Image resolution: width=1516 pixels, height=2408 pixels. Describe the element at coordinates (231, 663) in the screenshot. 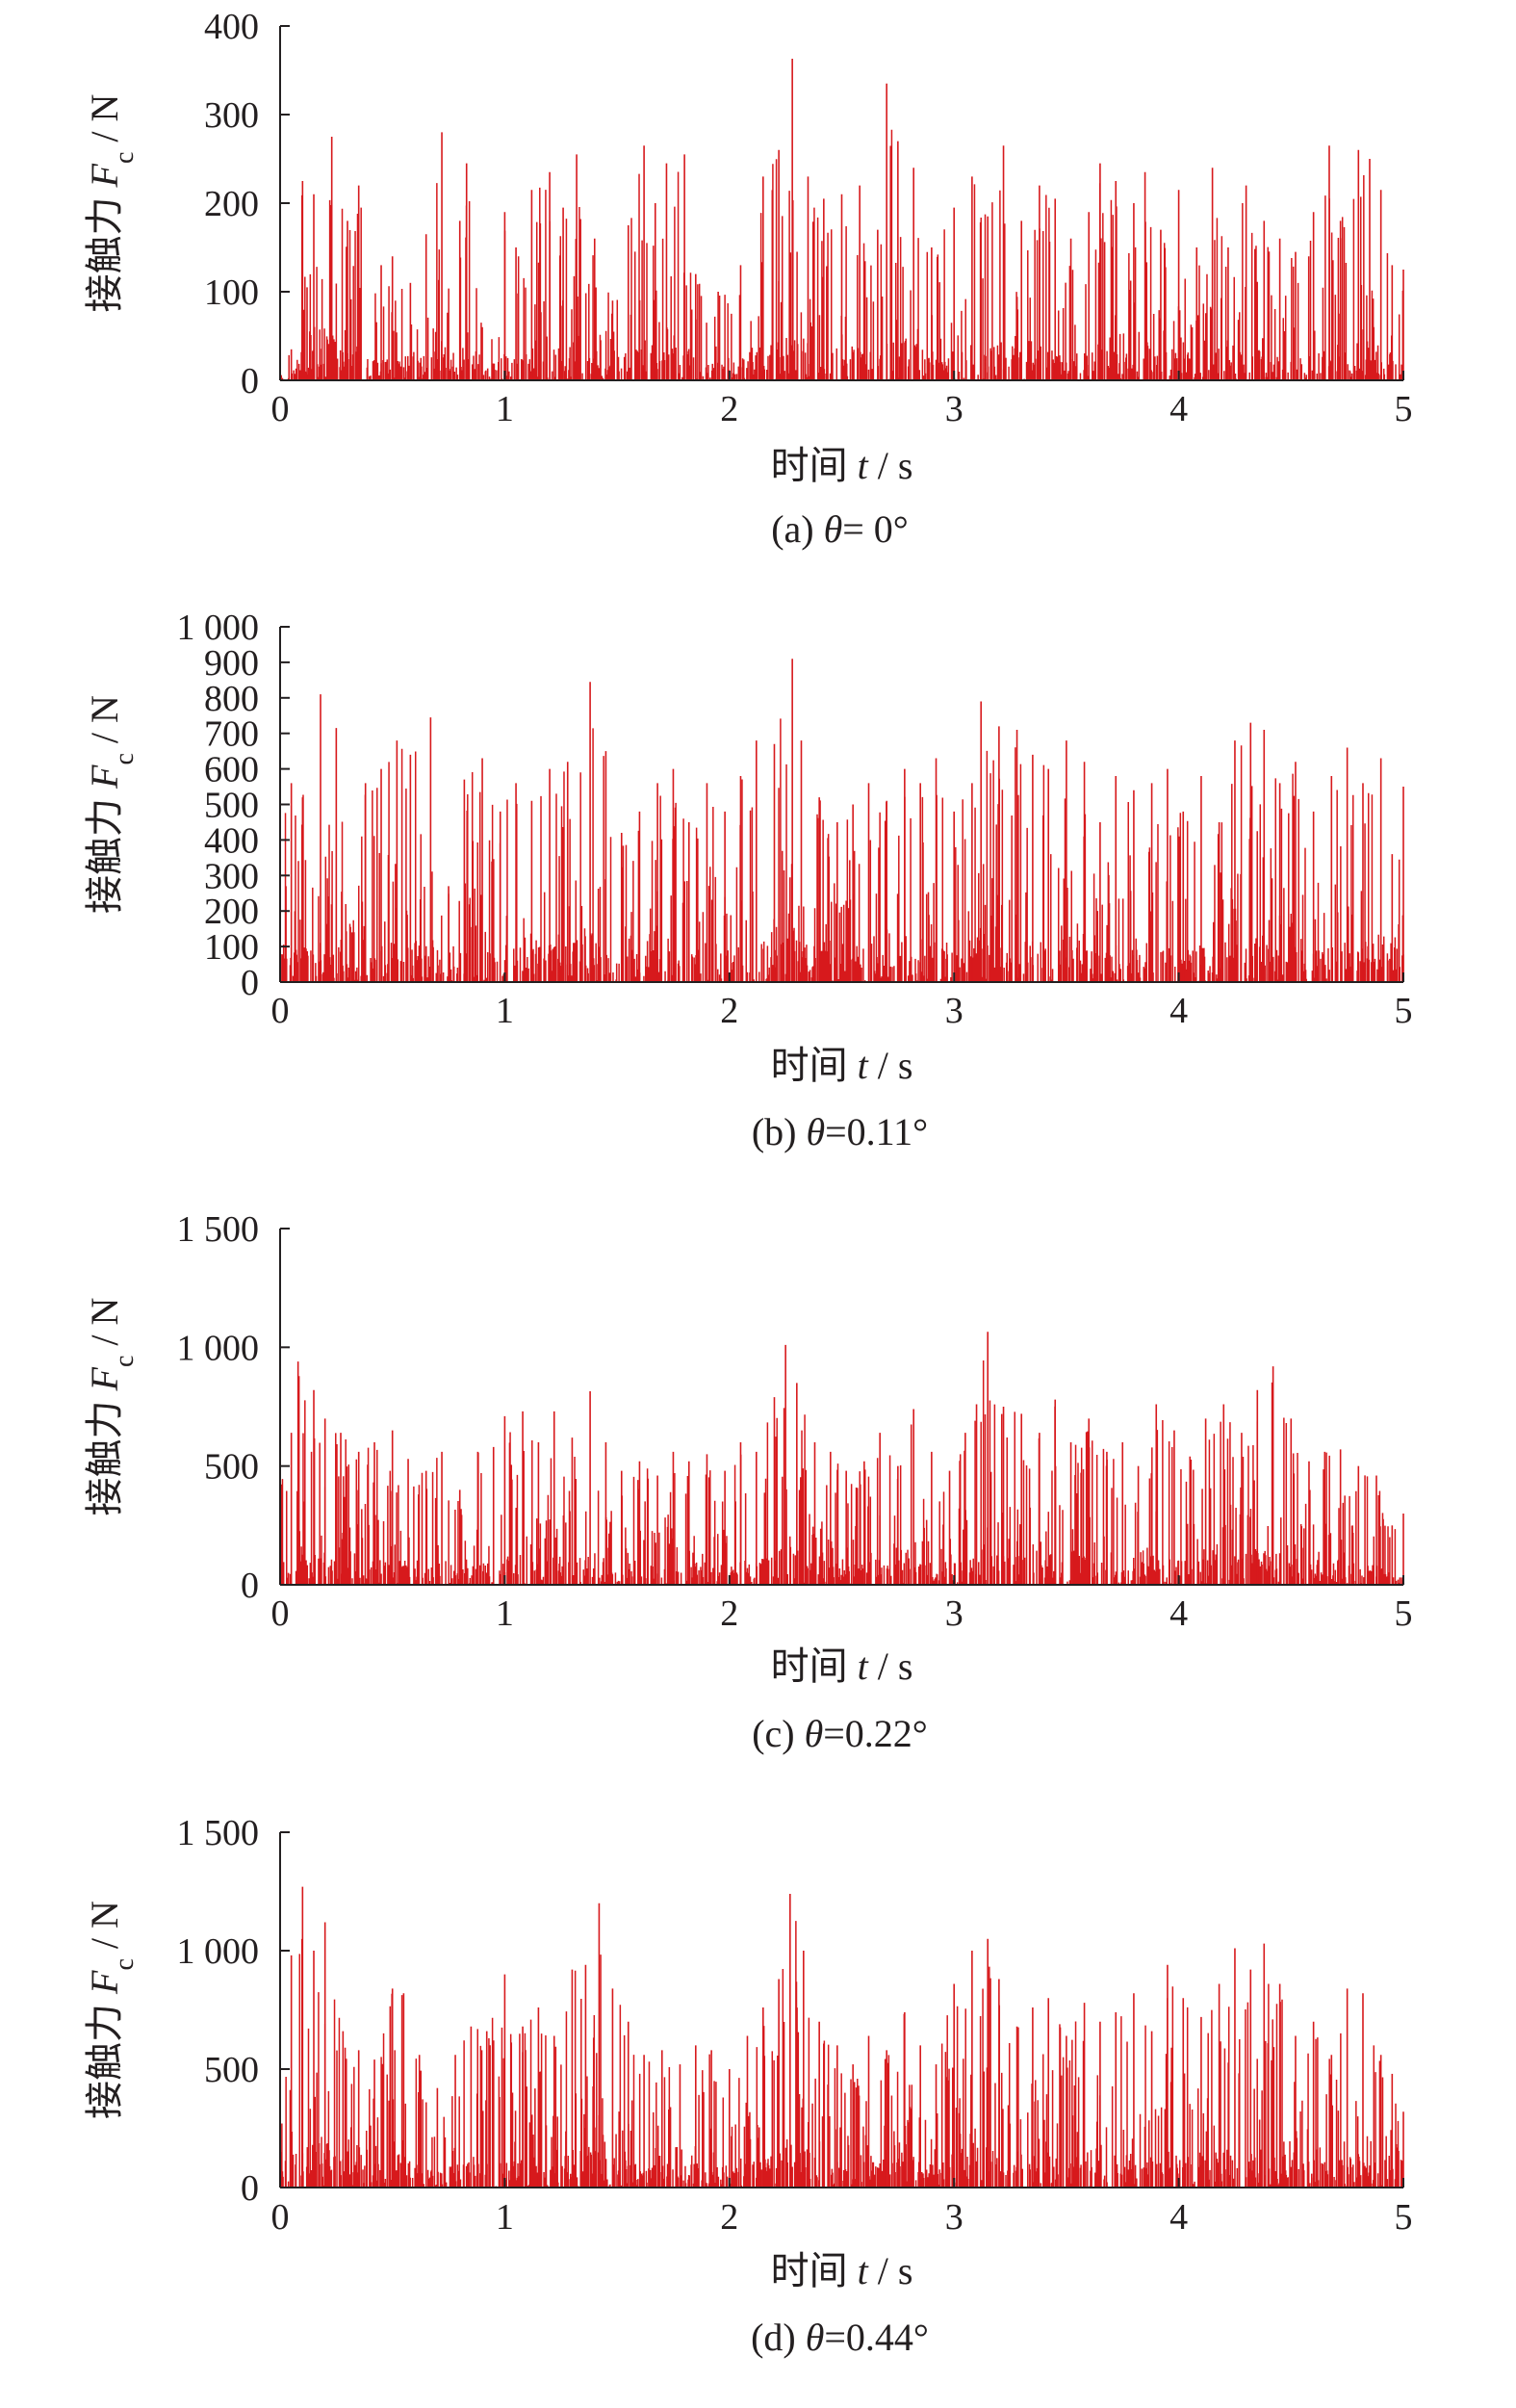

I see `y-tick-label: 900` at that location.